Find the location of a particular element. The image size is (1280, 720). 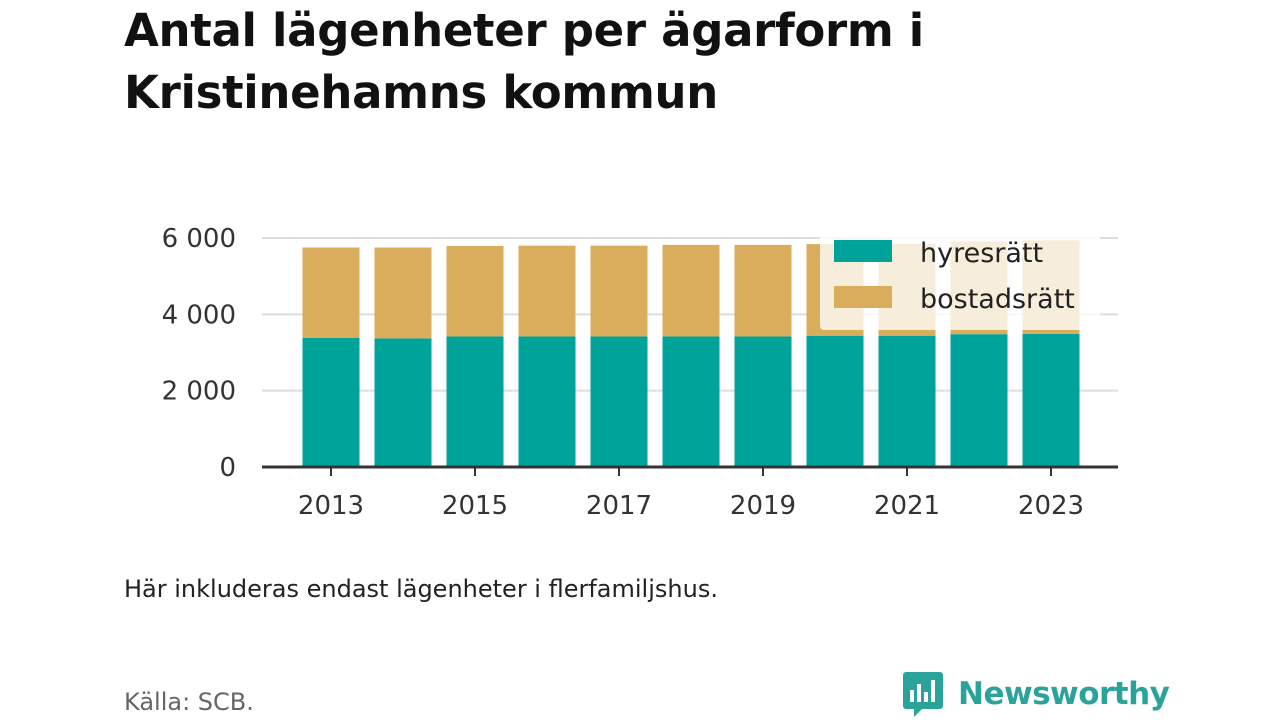

x-tick-label: 2017 is located at coordinates (619, 506).